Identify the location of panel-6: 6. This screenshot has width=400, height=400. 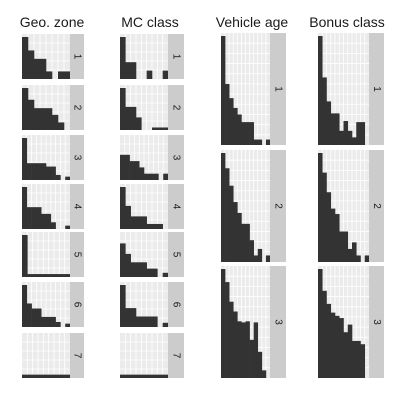
(152, 304).